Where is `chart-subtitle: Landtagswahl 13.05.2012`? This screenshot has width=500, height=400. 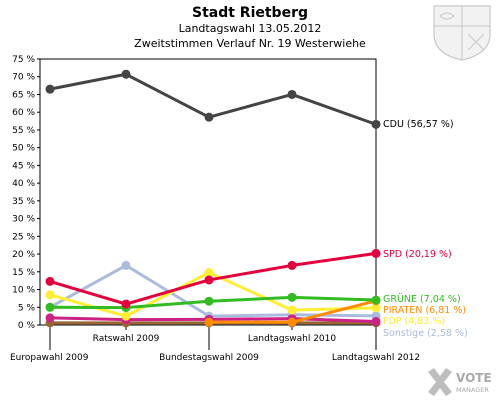 chart-subtitle: Landtagswahl 13.05.2012 is located at coordinates (250, 28).